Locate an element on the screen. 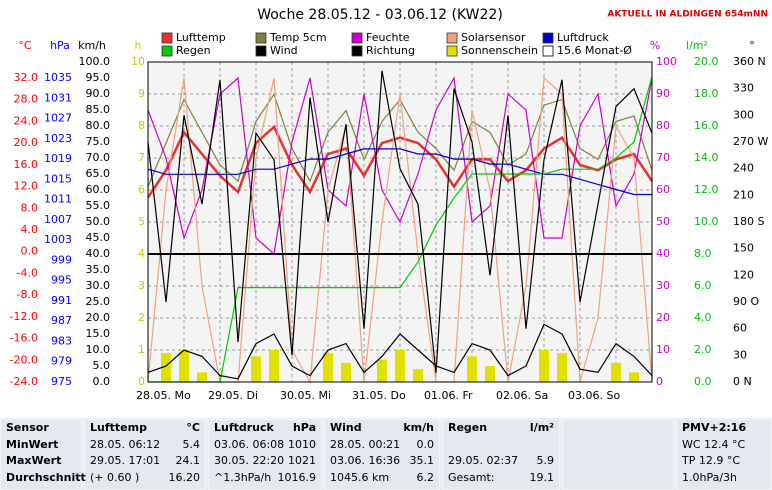 The image size is (772, 490). y-tick-label: 330 is located at coordinates (743, 88).